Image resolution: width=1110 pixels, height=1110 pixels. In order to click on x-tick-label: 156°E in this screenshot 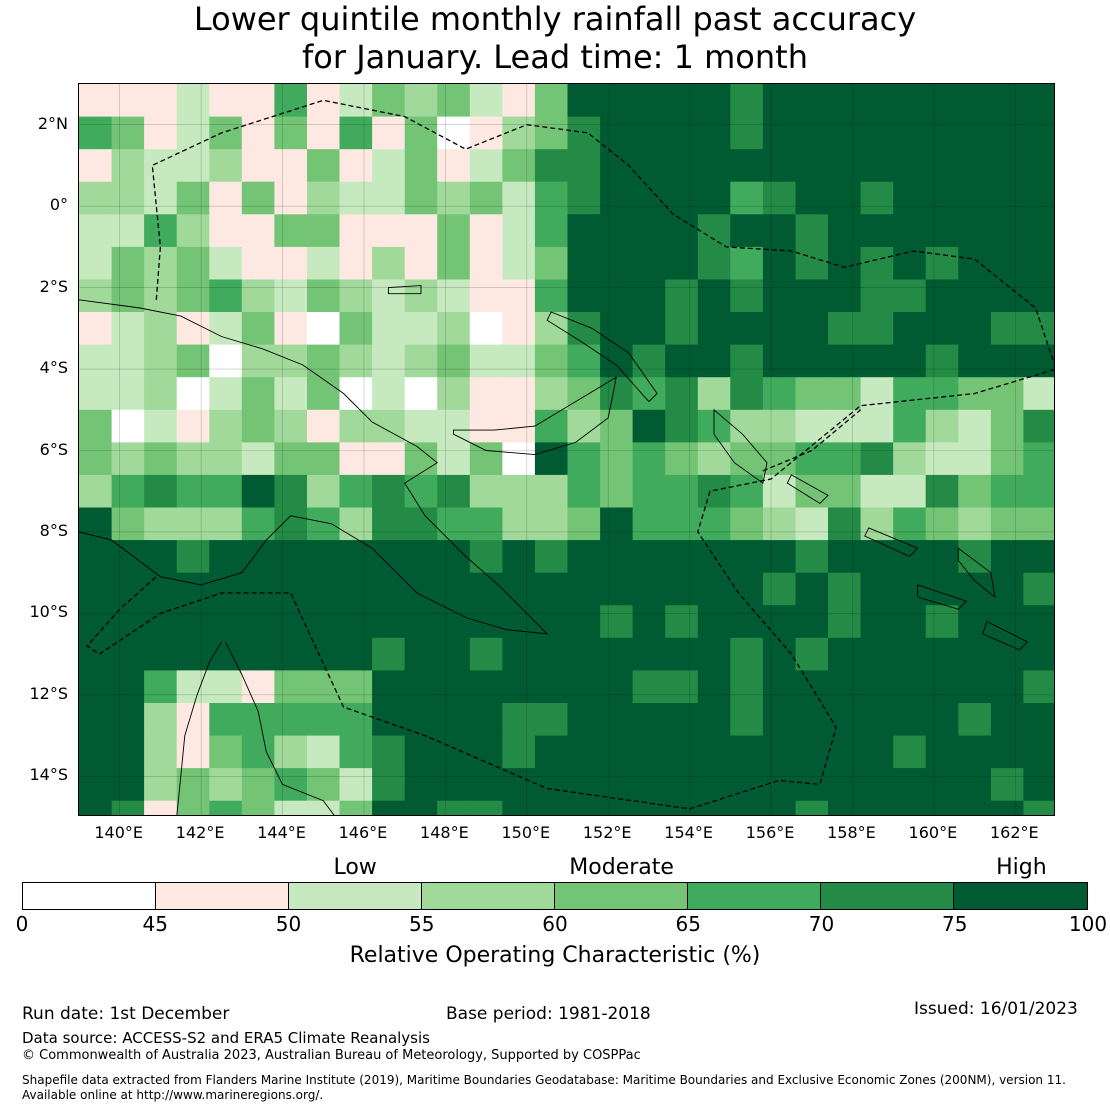, I will do `click(770, 832)`.